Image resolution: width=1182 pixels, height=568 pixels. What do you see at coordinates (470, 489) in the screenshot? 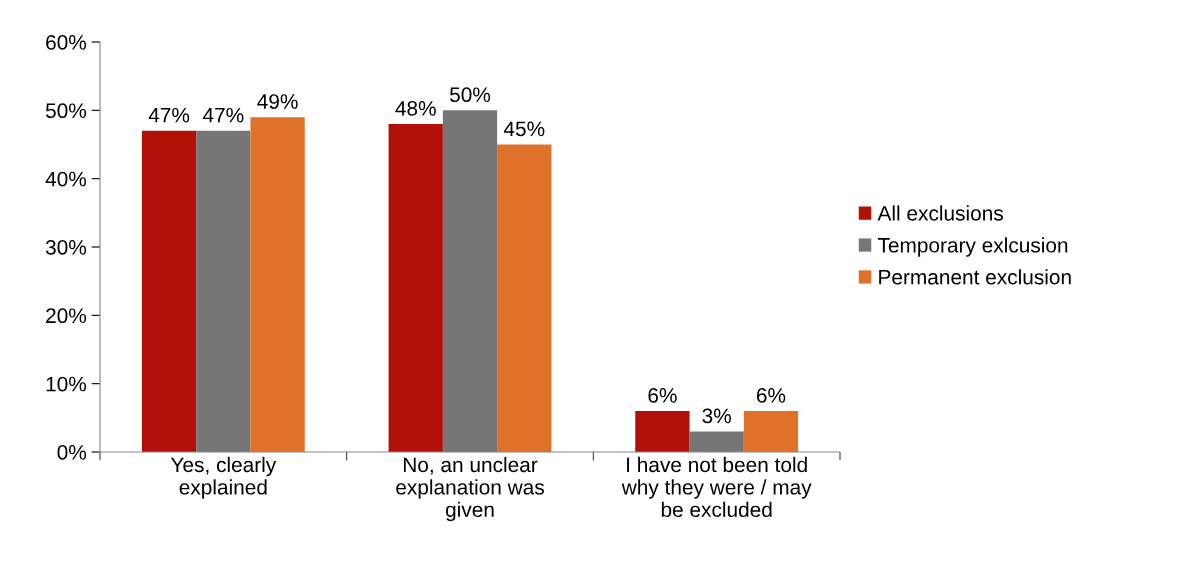
I see `x-tick-label: No, an unclear explanation was given` at bounding box center [470, 489].